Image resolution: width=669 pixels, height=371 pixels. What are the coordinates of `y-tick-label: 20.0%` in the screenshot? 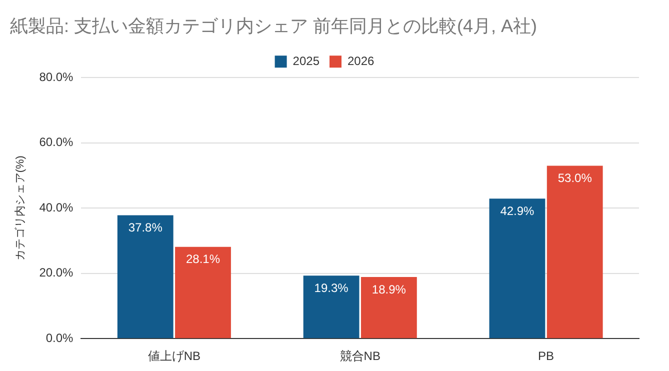 It's located at (56, 273).